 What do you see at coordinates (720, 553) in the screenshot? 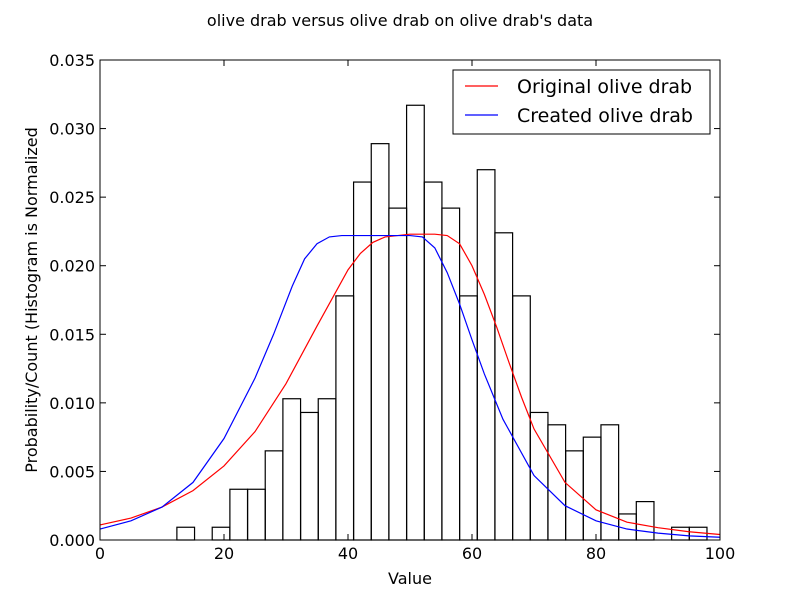
I see `x-tick-label: 100` at bounding box center [720, 553].